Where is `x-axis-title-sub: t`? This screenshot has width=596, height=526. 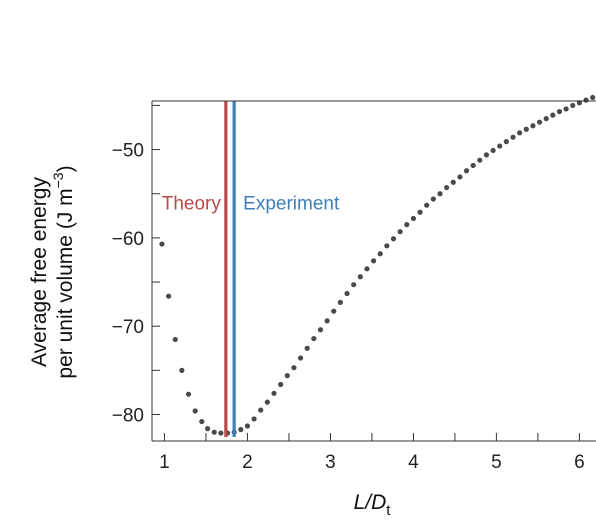
x-axis-title-sub: t is located at coordinates (388, 510).